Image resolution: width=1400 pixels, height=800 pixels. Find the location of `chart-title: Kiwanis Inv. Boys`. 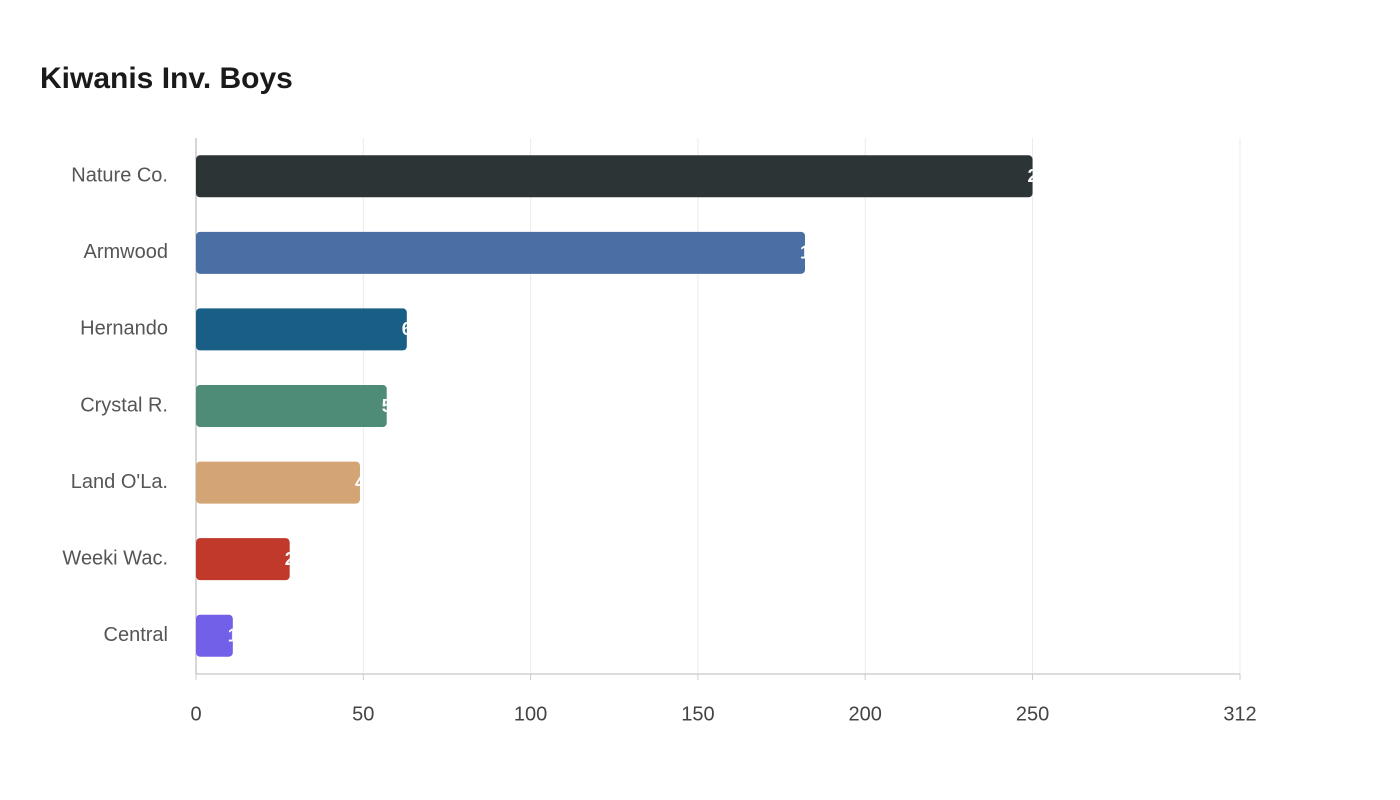

chart-title: Kiwanis Inv. Boys is located at coordinates (166, 78).